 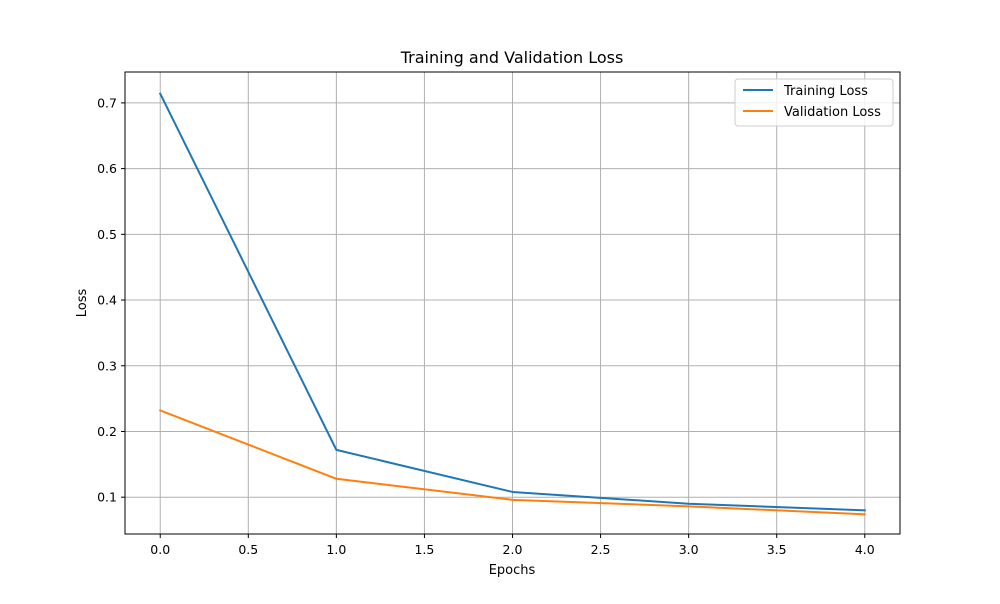 What do you see at coordinates (82, 303) in the screenshot?
I see `y-axis-label: Loss` at bounding box center [82, 303].